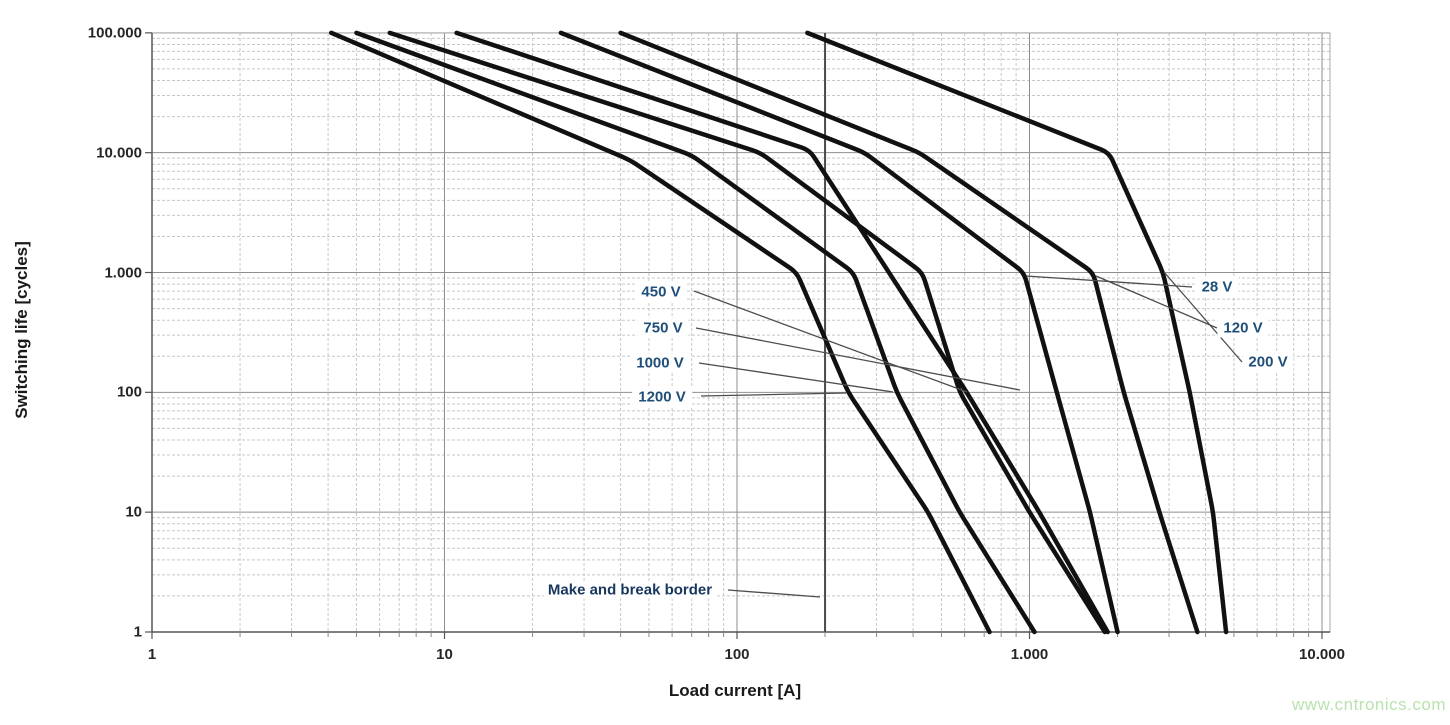 This screenshot has height=725, width=1450. What do you see at coordinates (630, 590) in the screenshot?
I see `make-and-break-border-label: Make and break border` at bounding box center [630, 590].